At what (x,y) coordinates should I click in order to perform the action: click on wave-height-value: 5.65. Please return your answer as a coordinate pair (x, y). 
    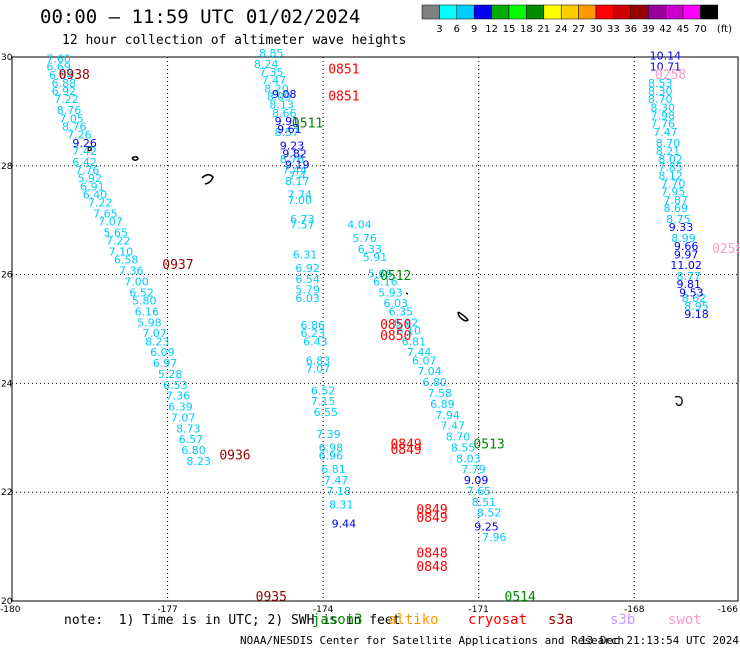
    Looking at the image, I should click on (115, 233).